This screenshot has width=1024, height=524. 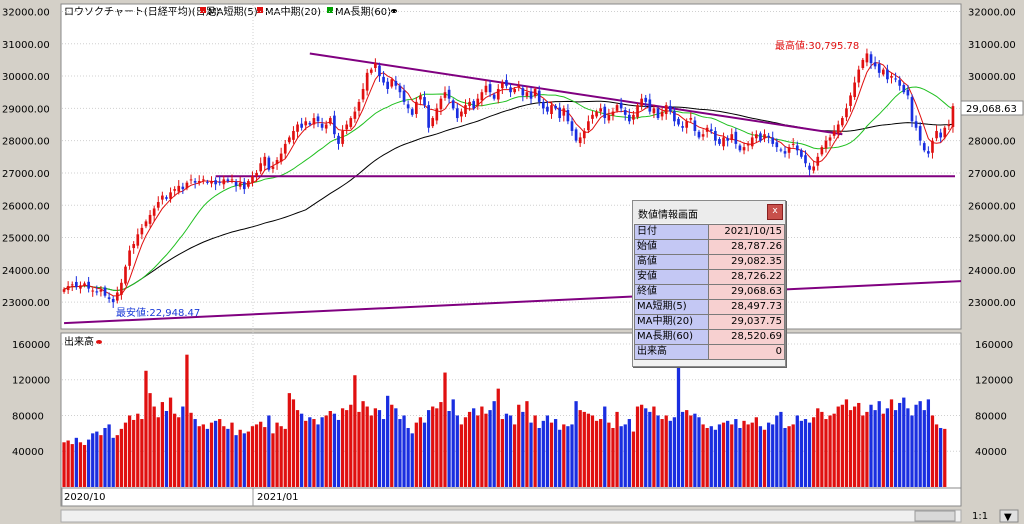 I want to click on price-tick-left: 25000.00, so click(x=26, y=239).